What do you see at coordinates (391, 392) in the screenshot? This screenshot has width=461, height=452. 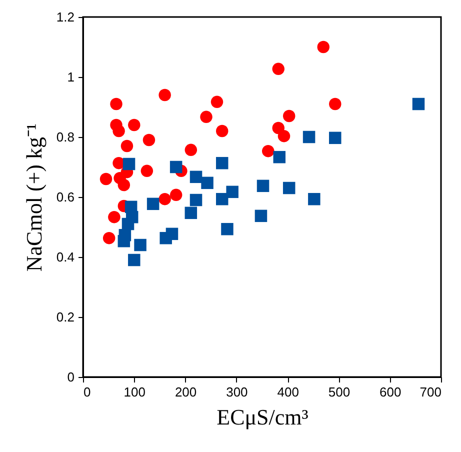 I see `x-tick-label: 600` at bounding box center [391, 392].